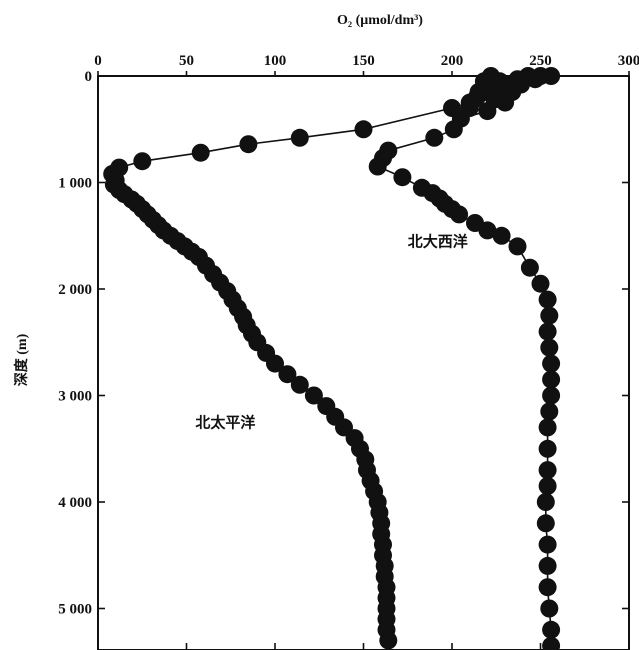  What do you see at coordinates (540, 61) in the screenshot?
I see `x-tick-label: 250` at bounding box center [540, 61].